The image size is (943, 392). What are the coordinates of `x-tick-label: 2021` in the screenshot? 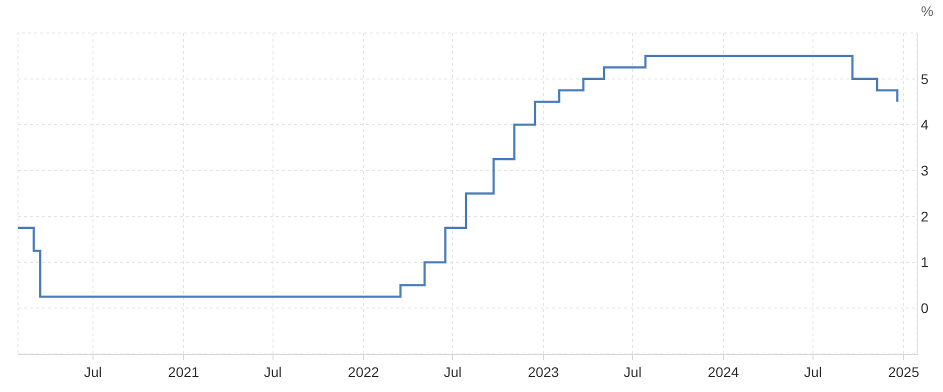 It's located at (184, 372).